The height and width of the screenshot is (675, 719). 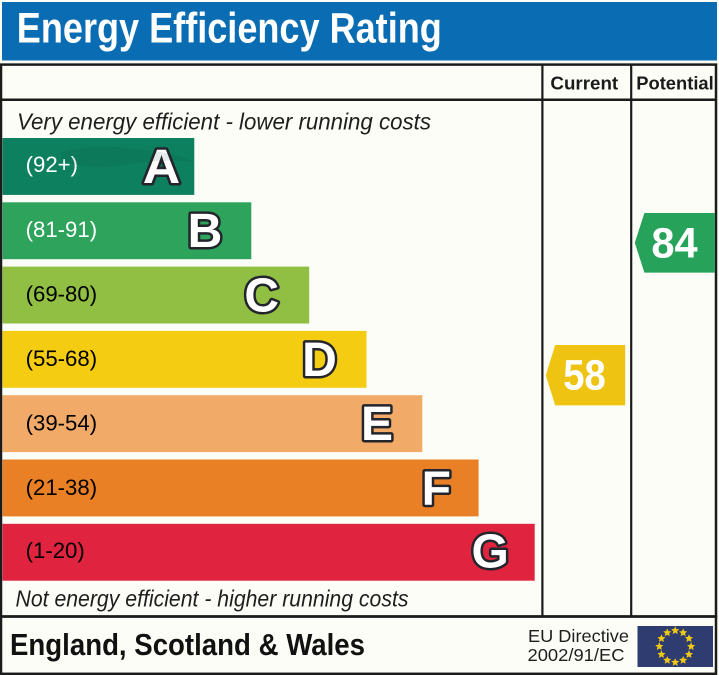 What do you see at coordinates (52, 164) in the screenshot?
I see `svg-text: (92+)` at bounding box center [52, 164].